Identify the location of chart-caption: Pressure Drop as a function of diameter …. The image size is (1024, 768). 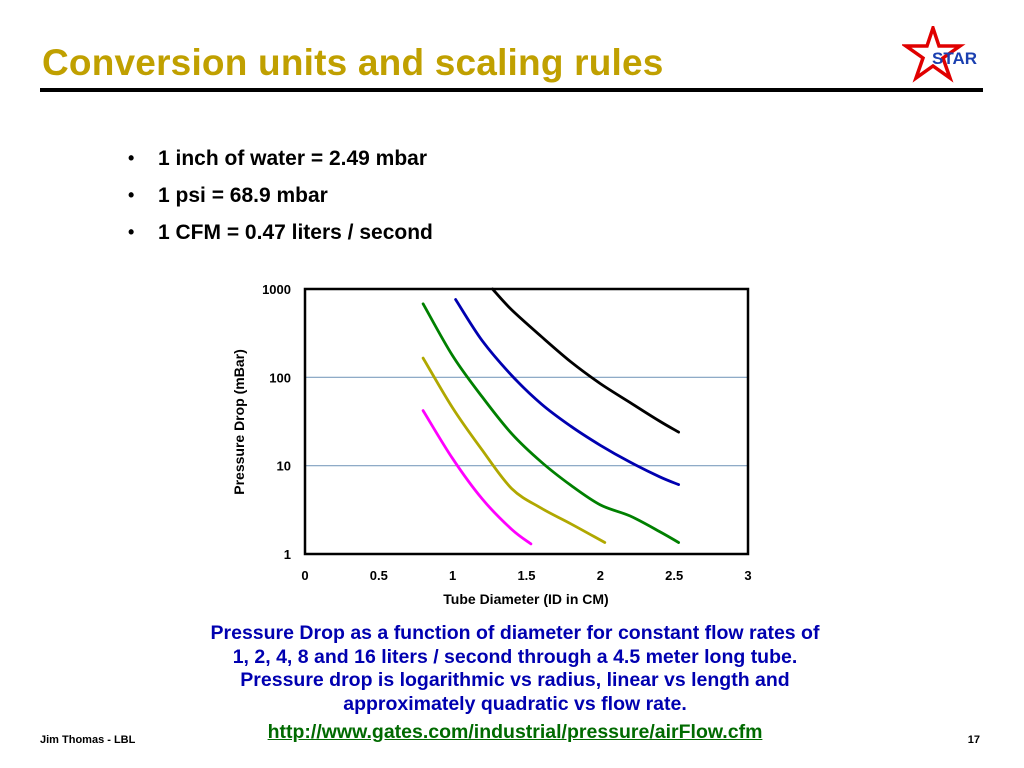
(515, 669).